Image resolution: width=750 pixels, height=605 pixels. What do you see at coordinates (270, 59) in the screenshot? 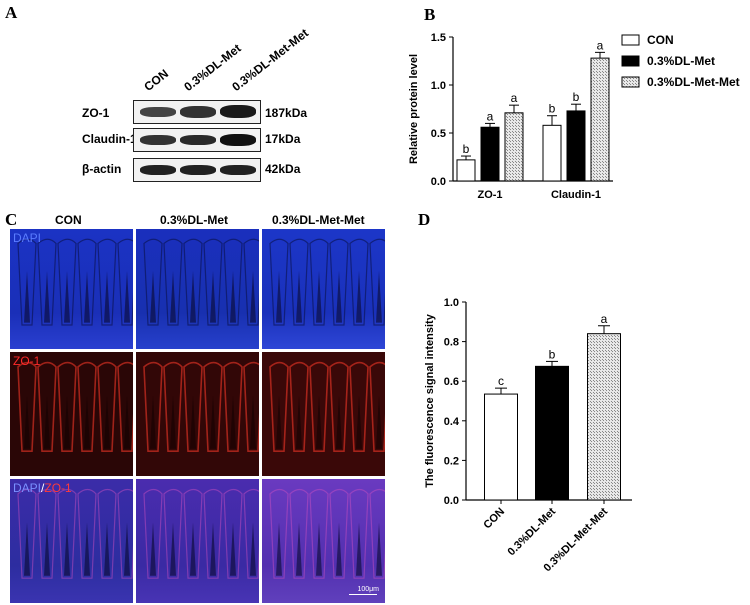
I see `lane-label-dlmetmet: 0.3%DL-Met-Met` at bounding box center [270, 59].